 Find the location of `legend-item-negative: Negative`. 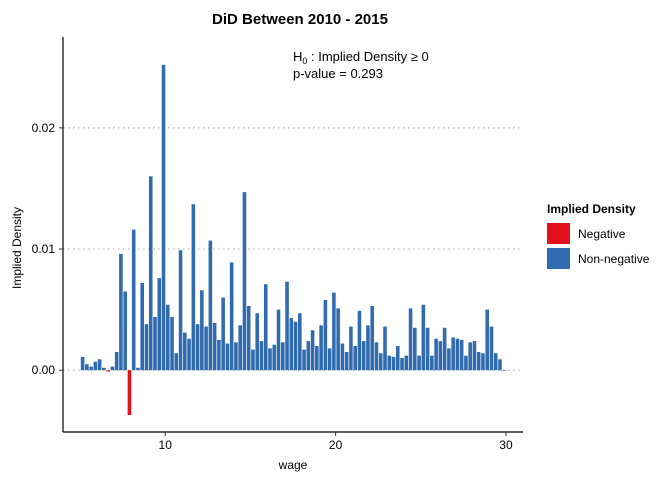

legend-item-negative: Negative is located at coordinates (598, 233).